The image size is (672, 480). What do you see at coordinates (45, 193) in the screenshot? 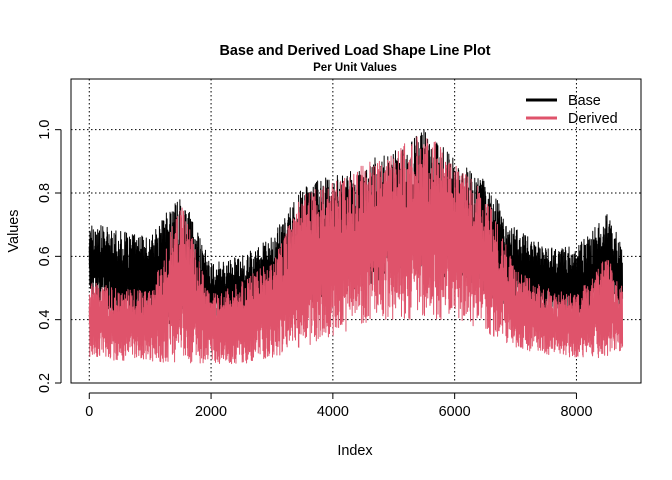
I see `y-tick-label: 0.8` at bounding box center [45, 193].